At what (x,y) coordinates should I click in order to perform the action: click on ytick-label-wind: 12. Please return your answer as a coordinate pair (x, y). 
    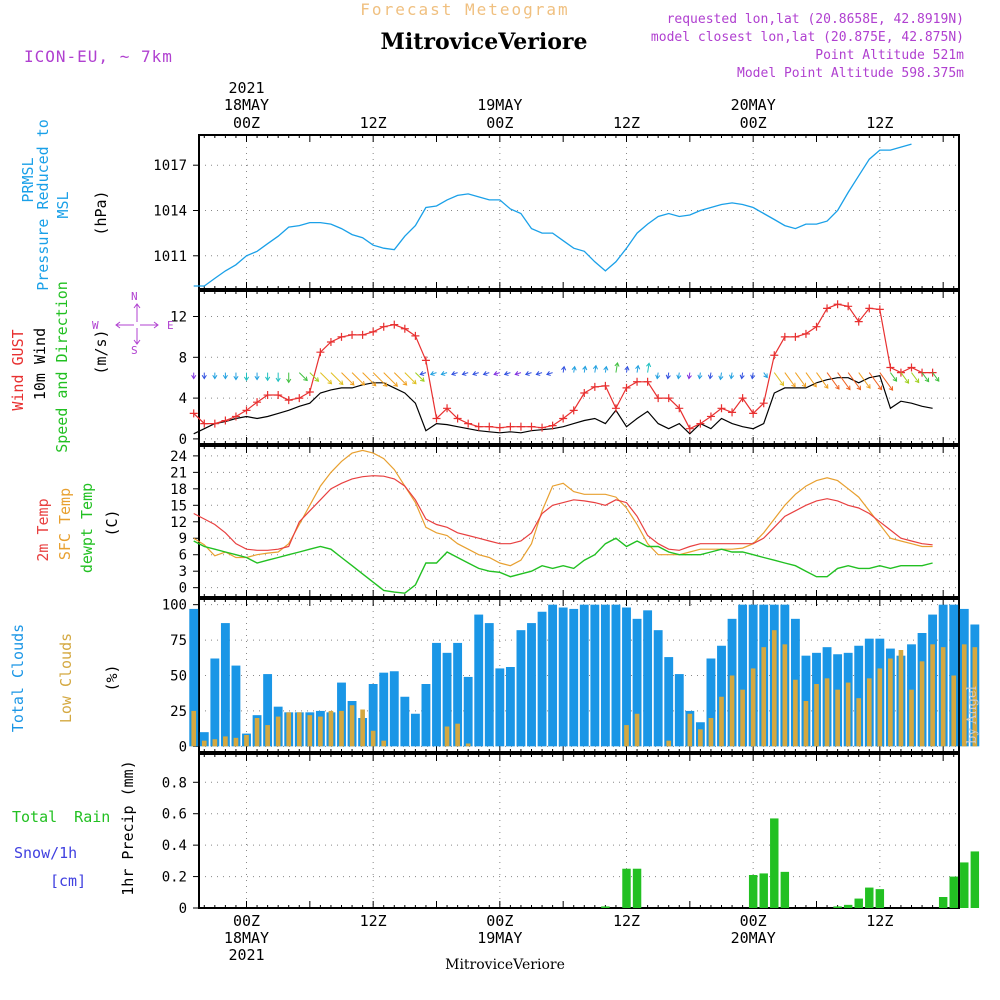
    Looking at the image, I should click on (178, 318).